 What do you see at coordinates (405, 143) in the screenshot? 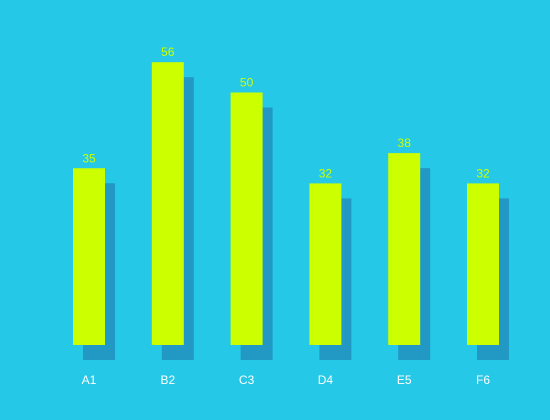
I see `value-label: 38` at bounding box center [405, 143].